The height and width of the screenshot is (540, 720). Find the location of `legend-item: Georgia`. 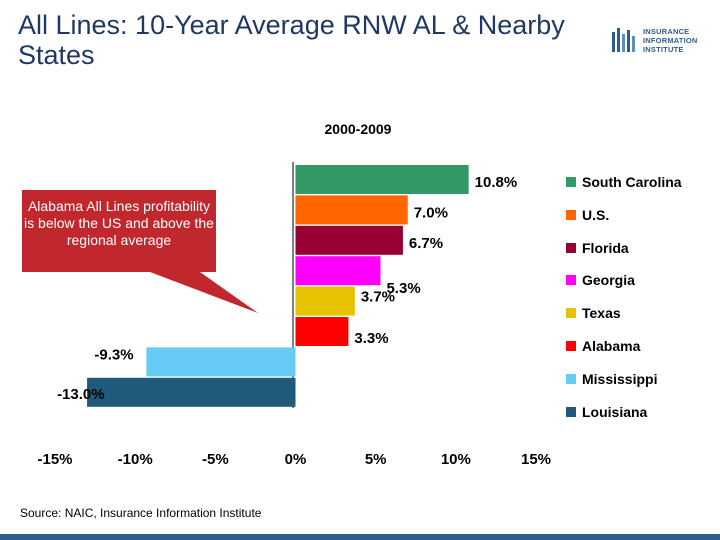

legend-item: Georgia is located at coordinates (600, 280).